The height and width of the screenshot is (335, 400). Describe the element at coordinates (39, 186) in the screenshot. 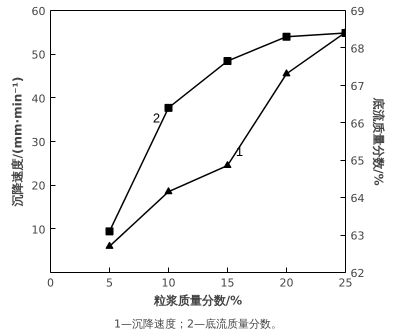

I see `y-tick-label: 20` at that location.